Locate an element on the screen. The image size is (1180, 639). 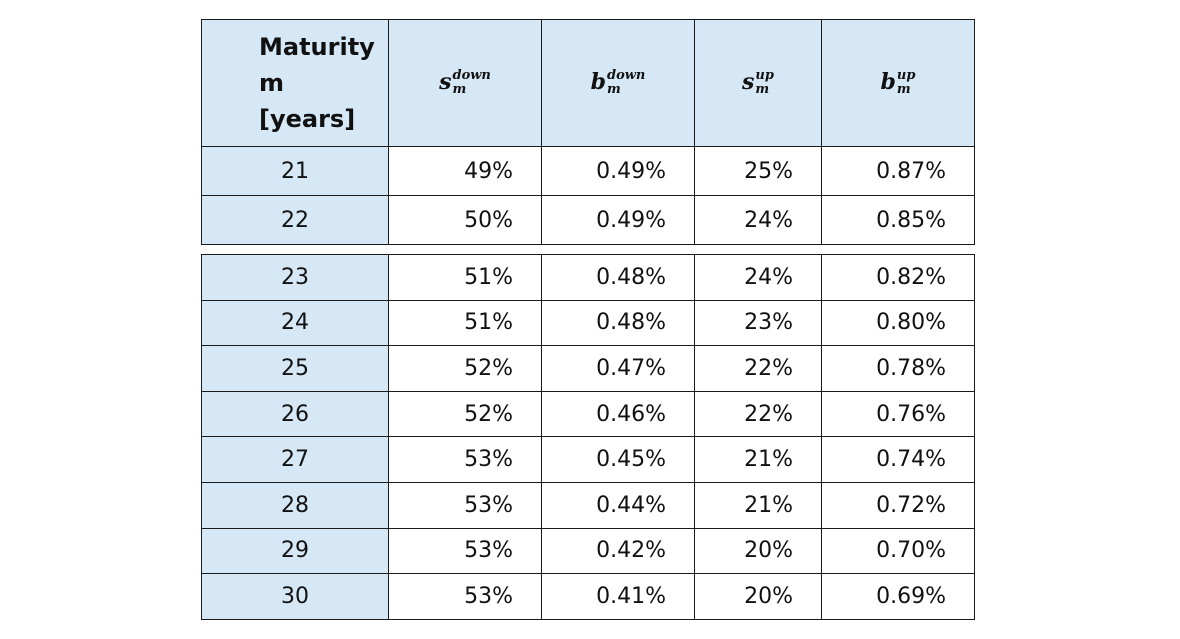
table-row: 21 49% 0.49% 25% 0.87% is located at coordinates (588, 171).